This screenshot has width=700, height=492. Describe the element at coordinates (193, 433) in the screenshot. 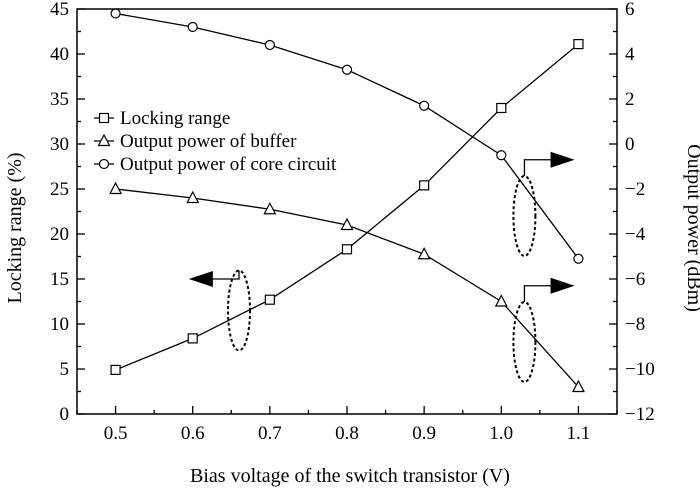

I see `x-tick-label: 0.6` at that location.